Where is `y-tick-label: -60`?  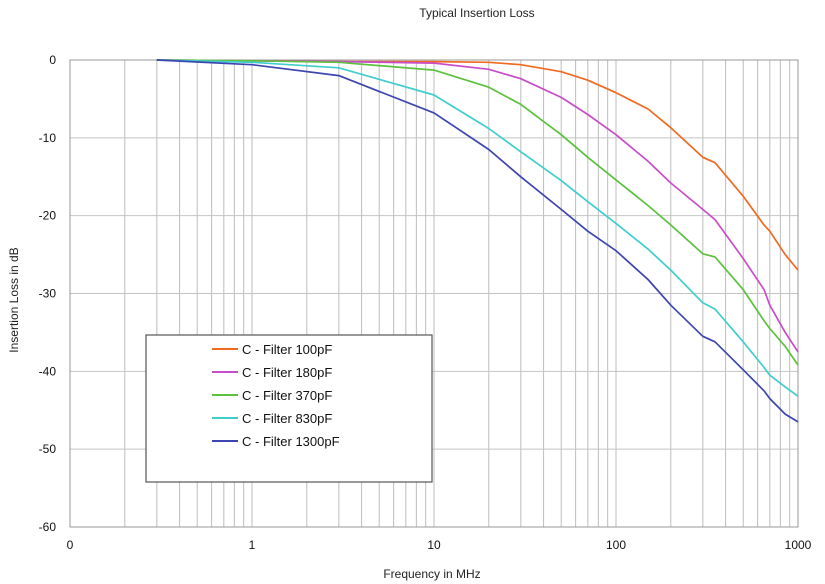 y-tick-label: -60 is located at coordinates (48, 527).